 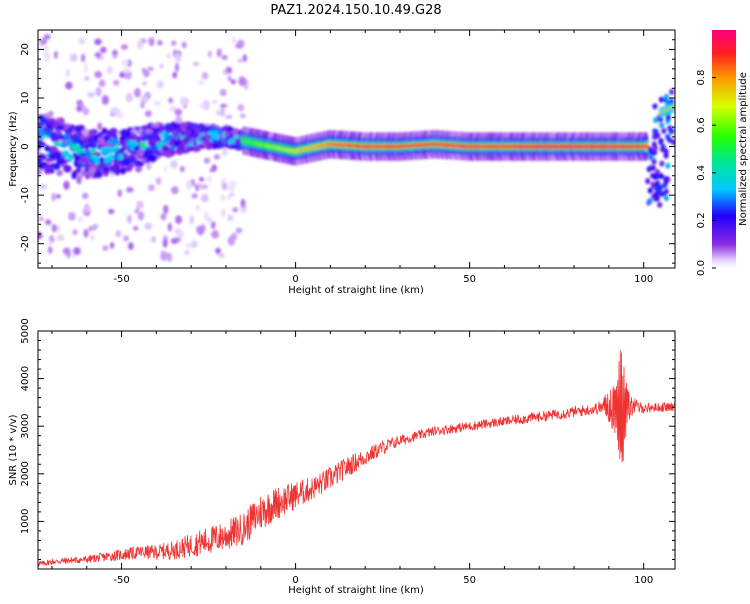 I want to click on colorbar-tick-label: 0.4, so click(x=701, y=173).